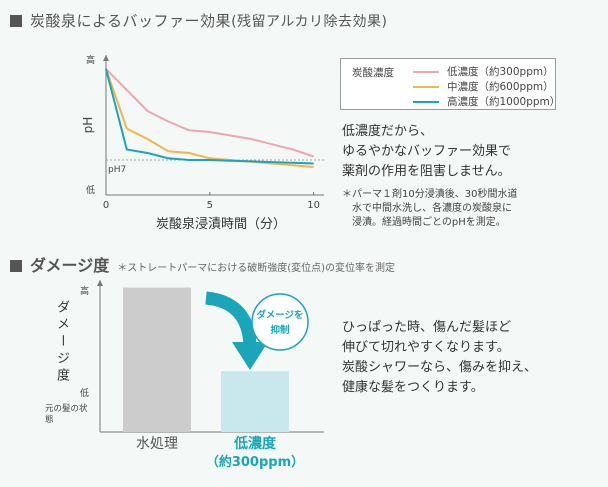  Describe the element at coordinates (157, 444) in the screenshot. I see `bar-category-label: 水処理` at that location.